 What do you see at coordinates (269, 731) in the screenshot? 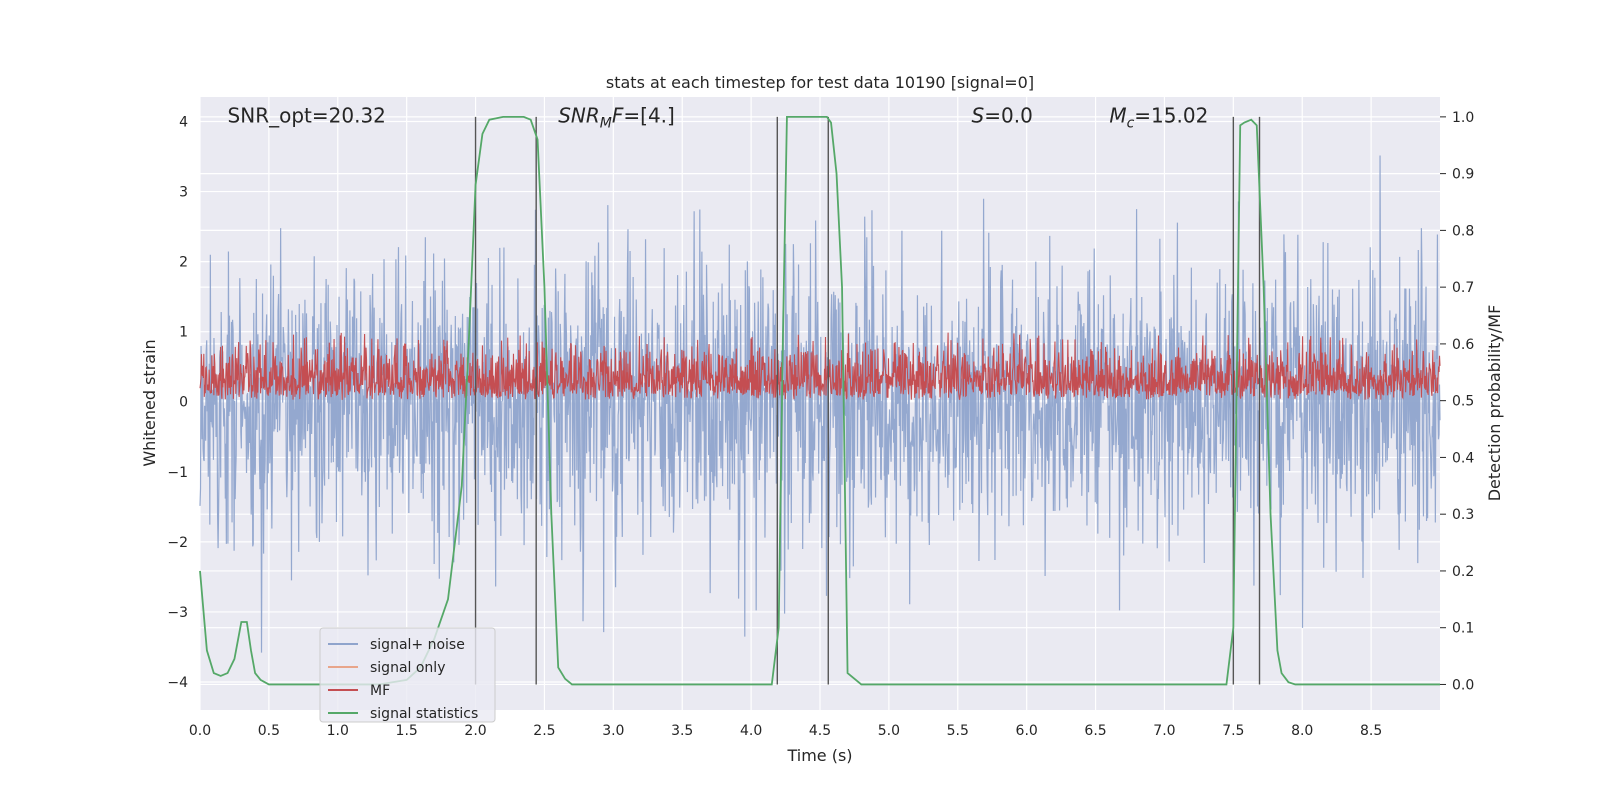
I see `x-tick-label: 0.5` at bounding box center [269, 731].